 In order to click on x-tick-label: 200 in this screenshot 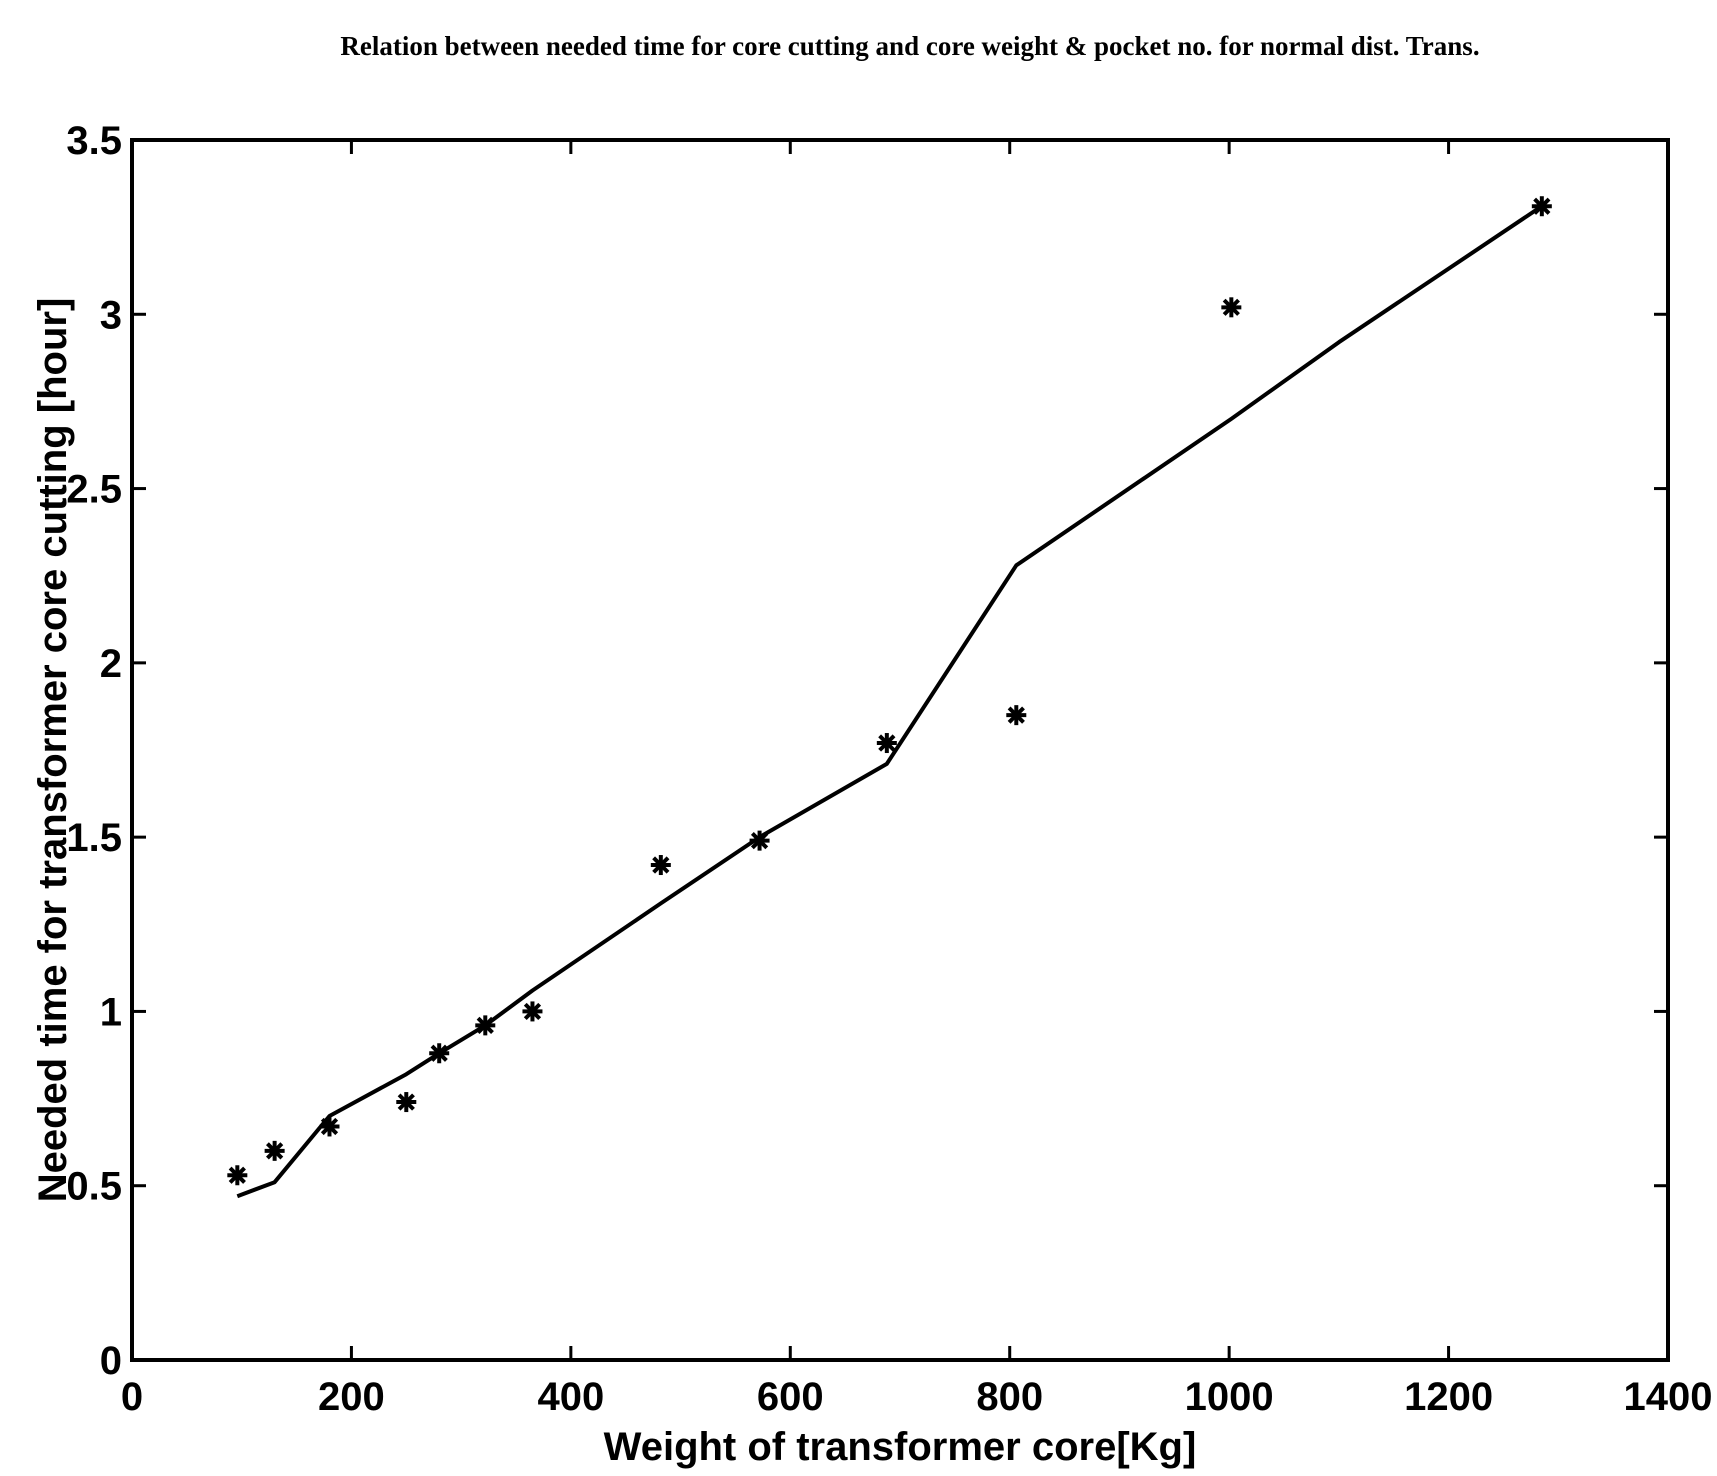, I will do `click(351, 1397)`.